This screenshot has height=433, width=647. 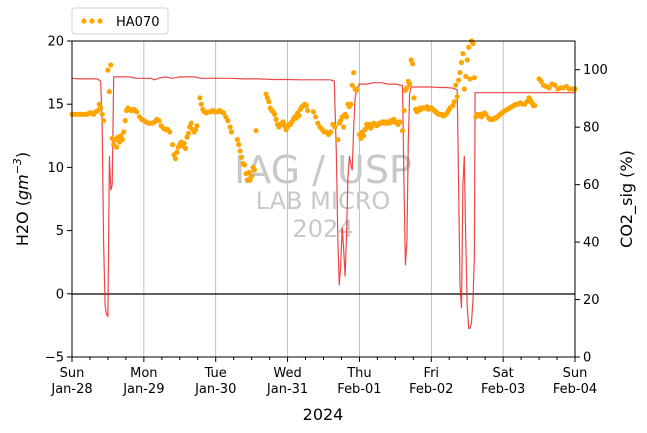 What do you see at coordinates (359, 389) in the screenshot?
I see `x-tick-label-date: Feb-01` at bounding box center [359, 389].